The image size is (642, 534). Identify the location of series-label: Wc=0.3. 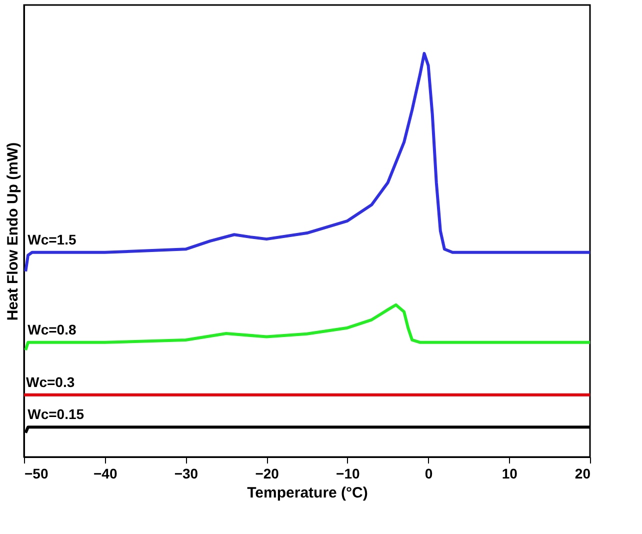
(50, 382).